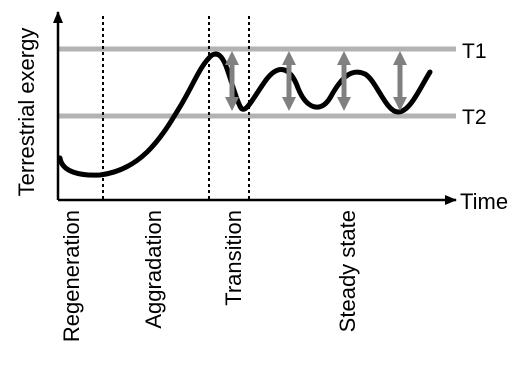 Image resolution: width=519 pixels, height=368 pixels. I want to click on threshold-label-t2: T2, so click(474, 117).